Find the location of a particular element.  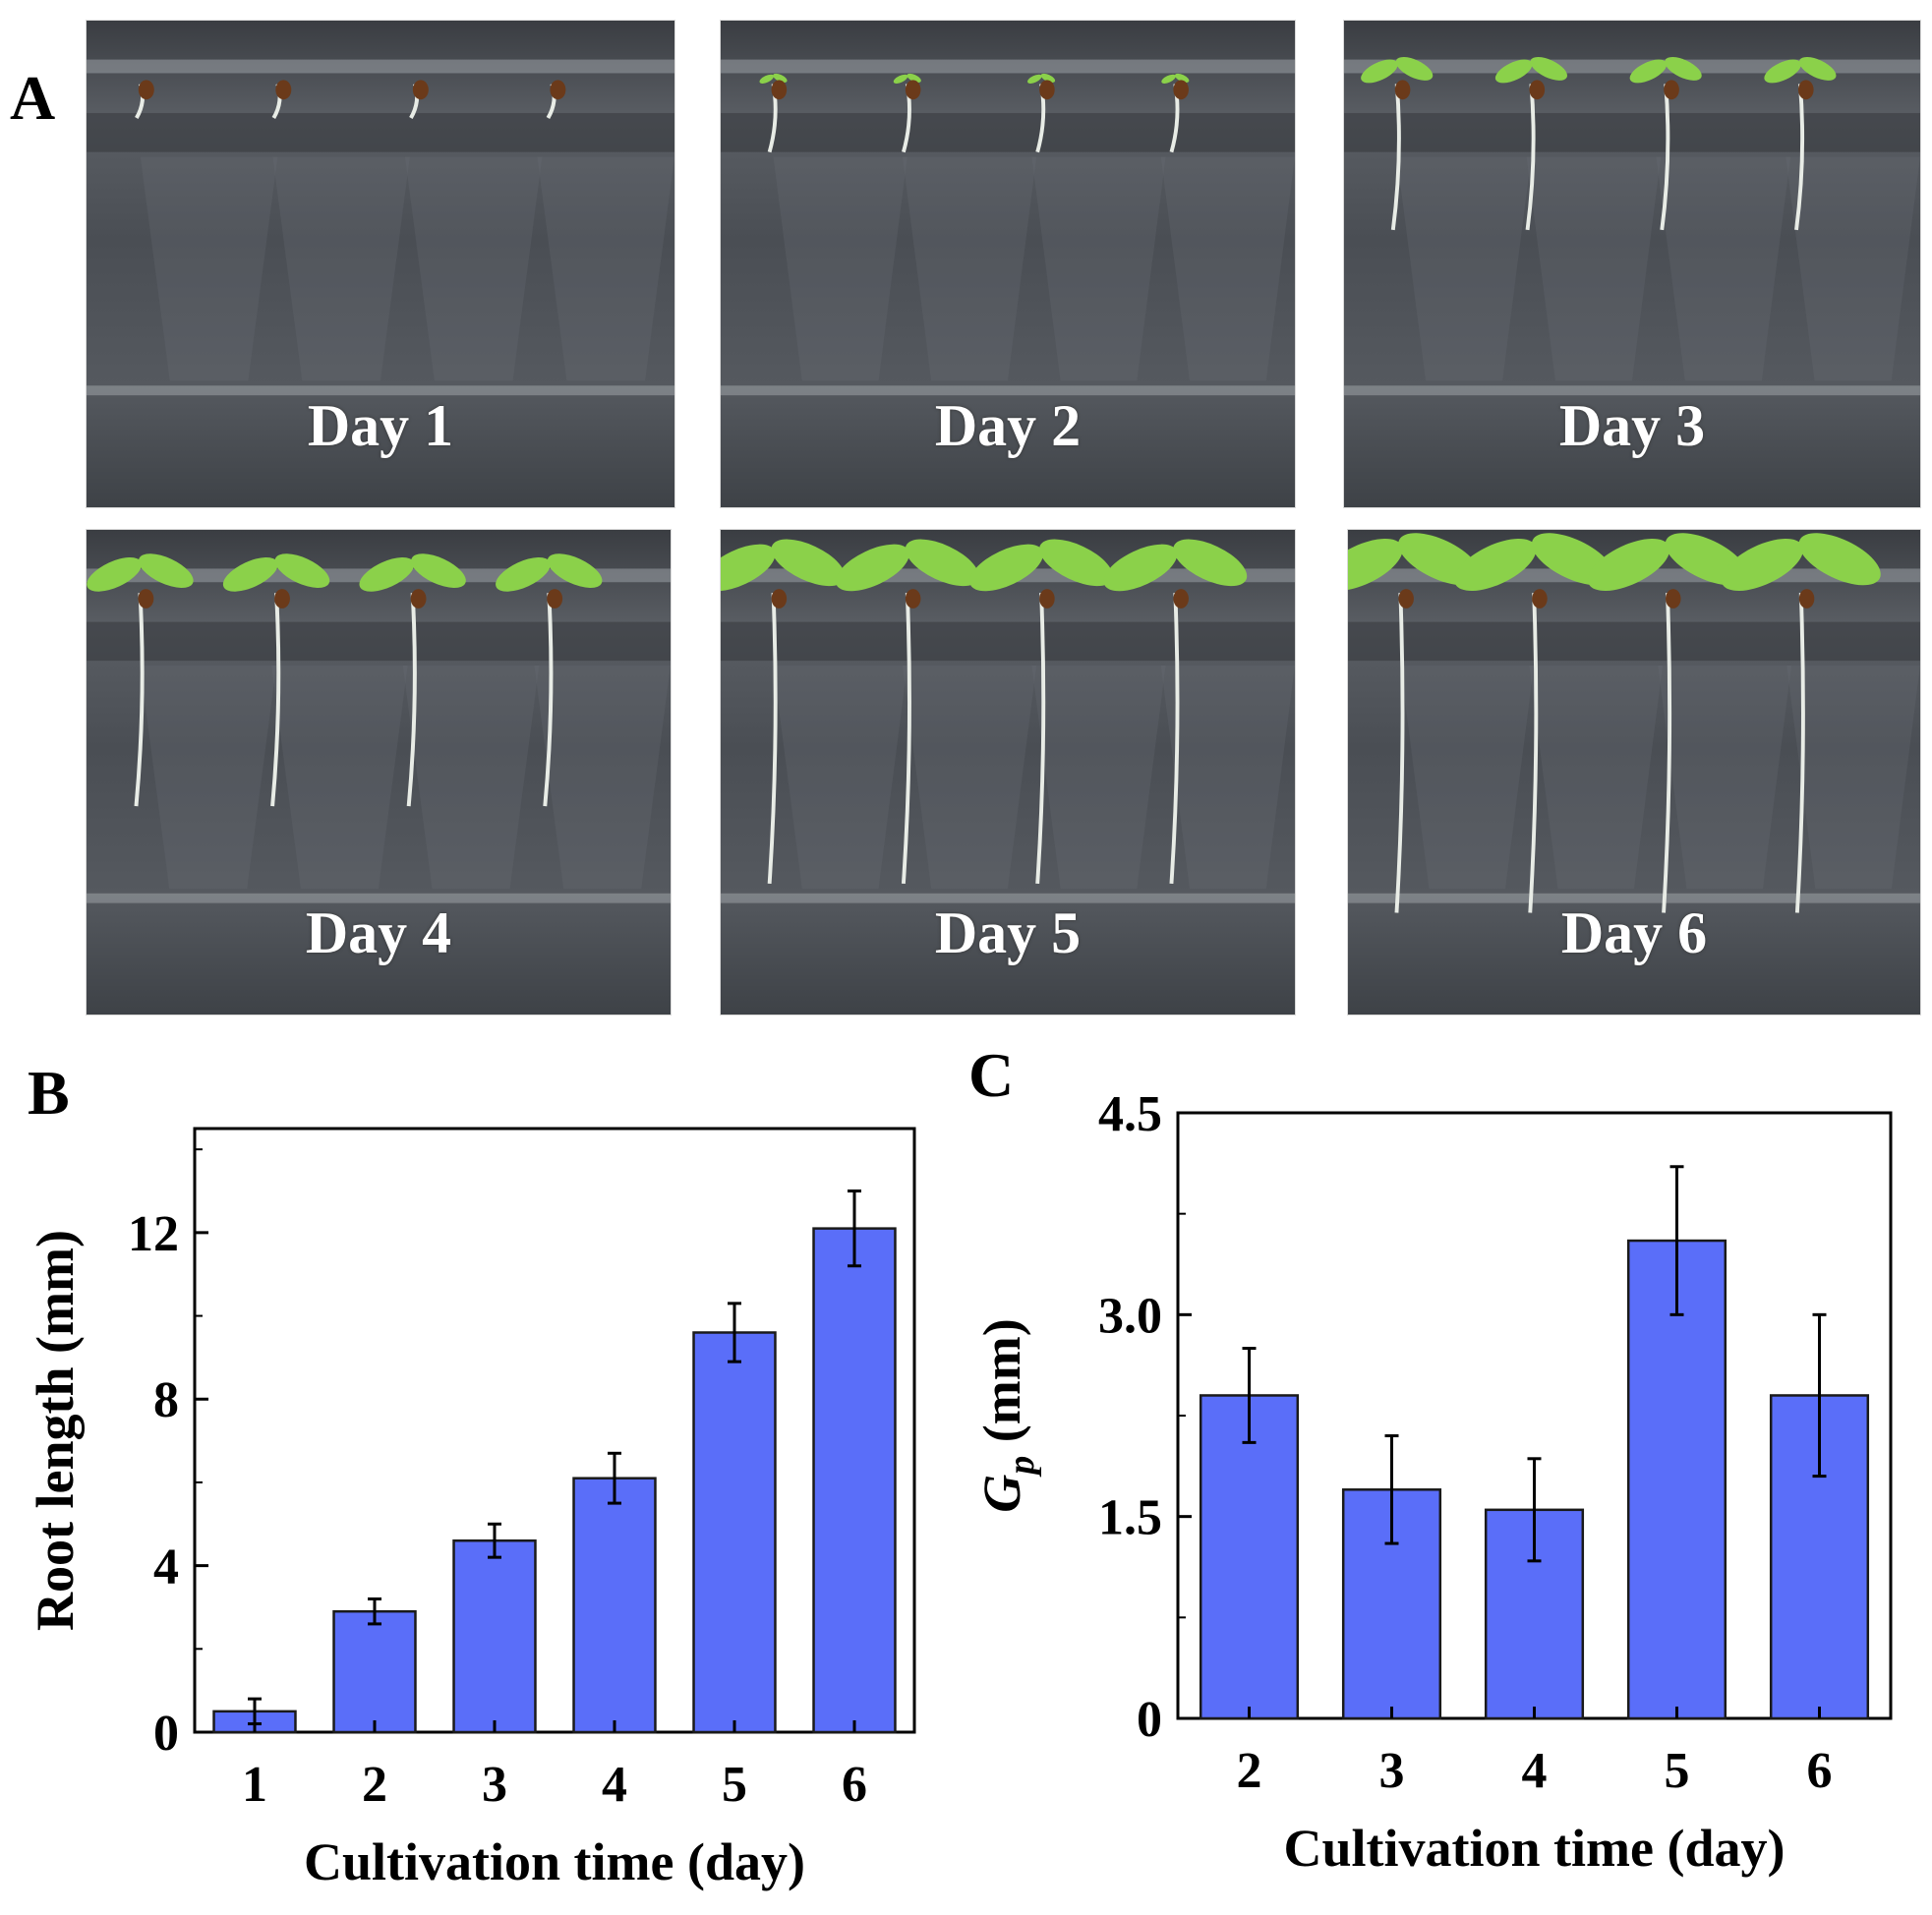

panel-label-a: A is located at coordinates (33, 98).